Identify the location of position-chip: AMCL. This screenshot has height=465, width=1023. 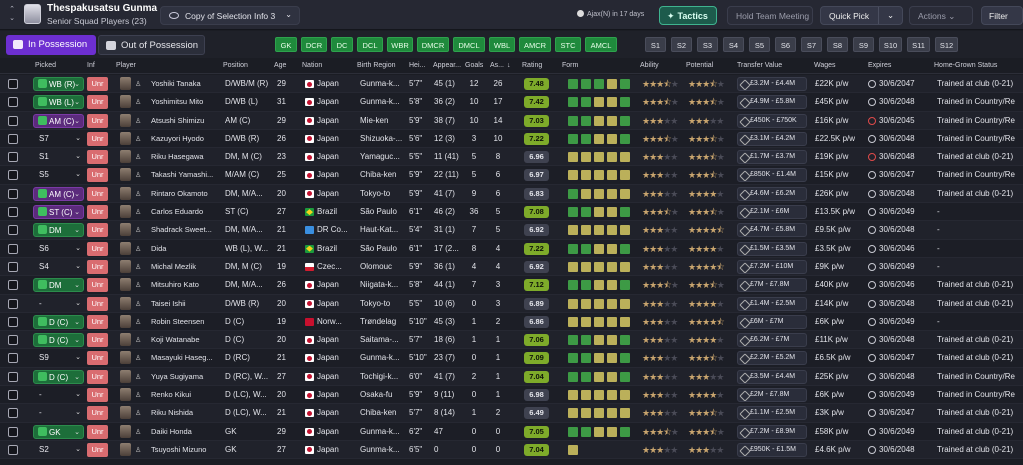
(601, 44).